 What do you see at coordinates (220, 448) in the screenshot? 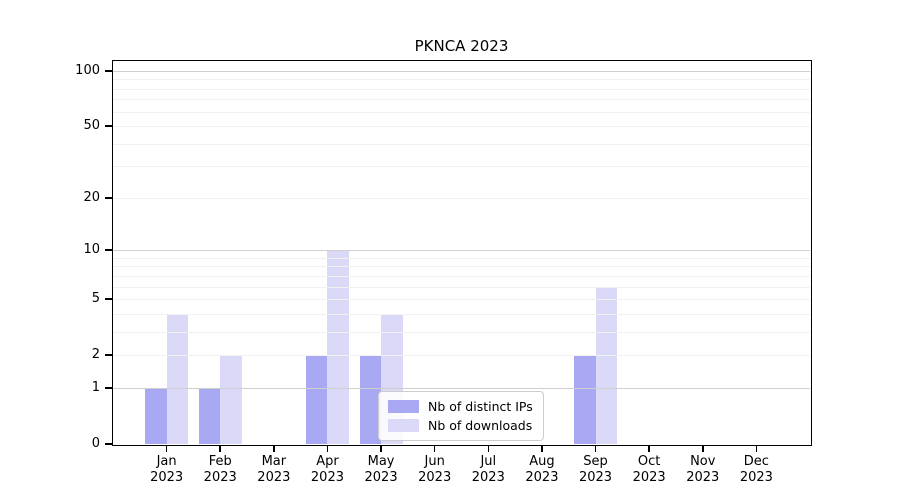
I see `x-tick-feb` at bounding box center [220, 448].